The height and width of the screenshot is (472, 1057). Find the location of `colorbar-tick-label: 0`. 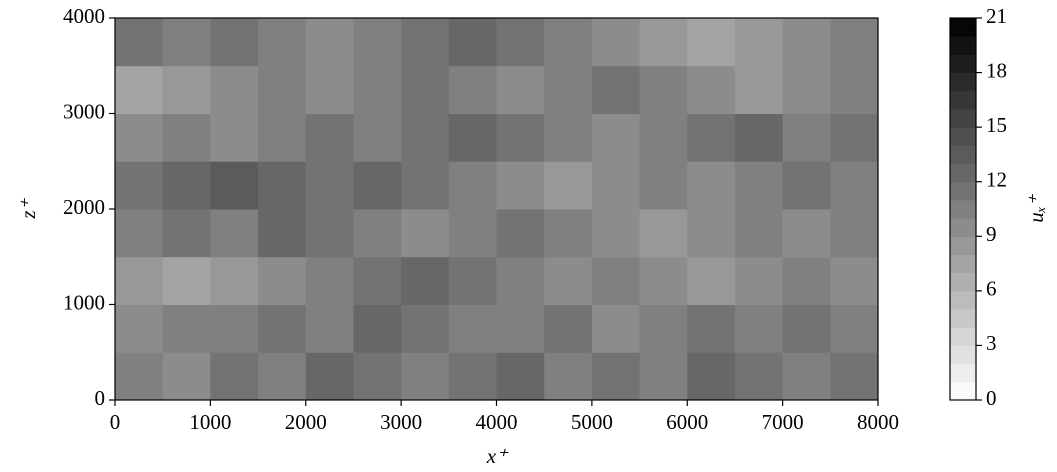

colorbar-tick-label: 0 is located at coordinates (991, 398).